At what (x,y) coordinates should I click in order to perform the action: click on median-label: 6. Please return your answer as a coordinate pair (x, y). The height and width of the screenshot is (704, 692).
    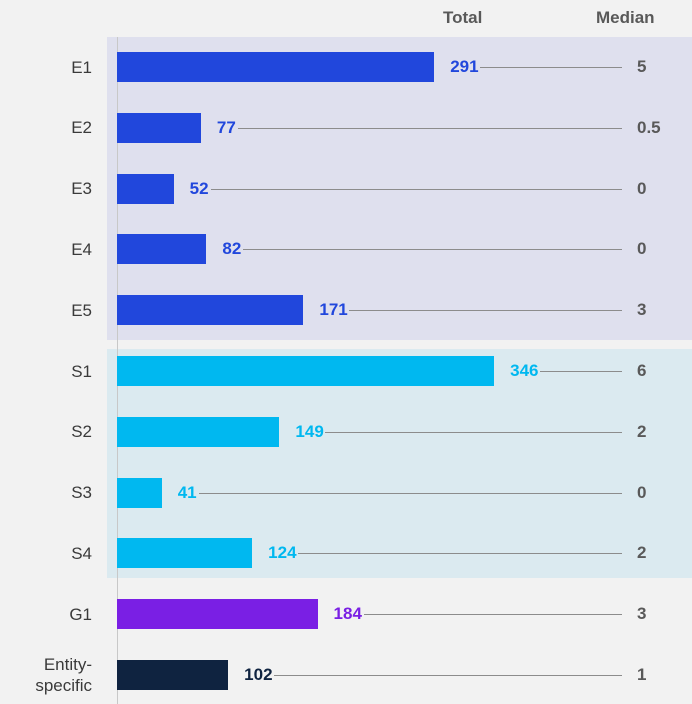
    Looking at the image, I should click on (642, 370).